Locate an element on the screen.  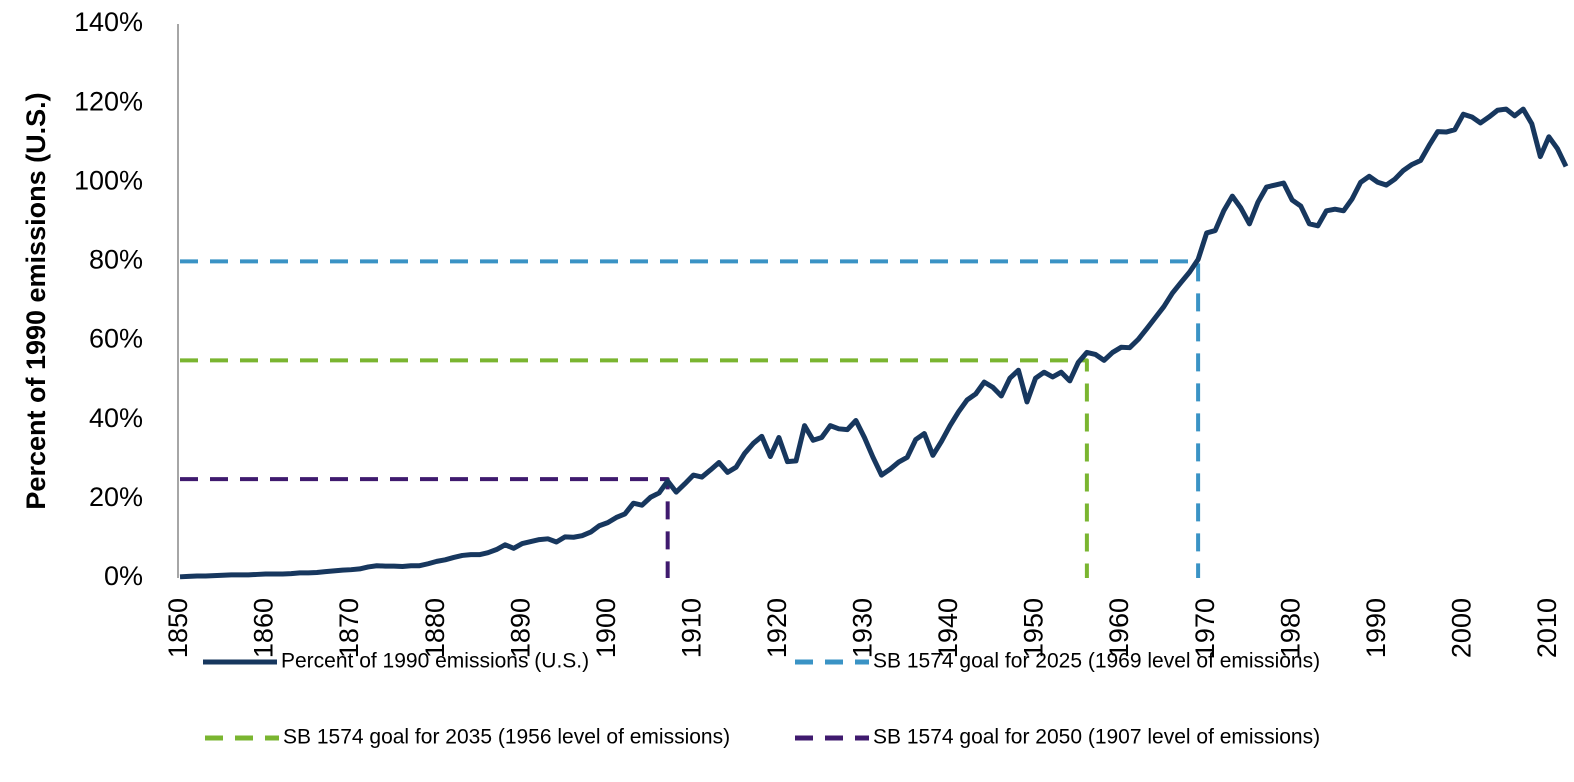
x-tick-label: 1970 is located at coordinates (1205, 628).